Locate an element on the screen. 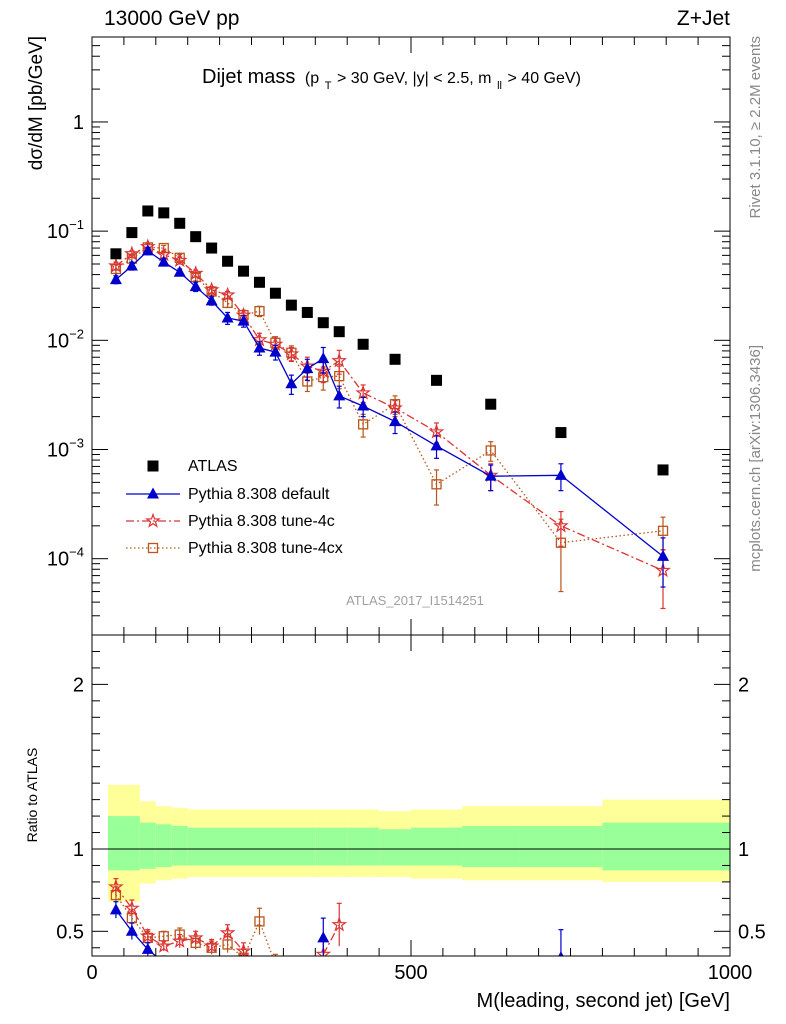 This screenshot has height=1024, width=786. title-sub-5: > 40 GeV) is located at coordinates (544, 78).